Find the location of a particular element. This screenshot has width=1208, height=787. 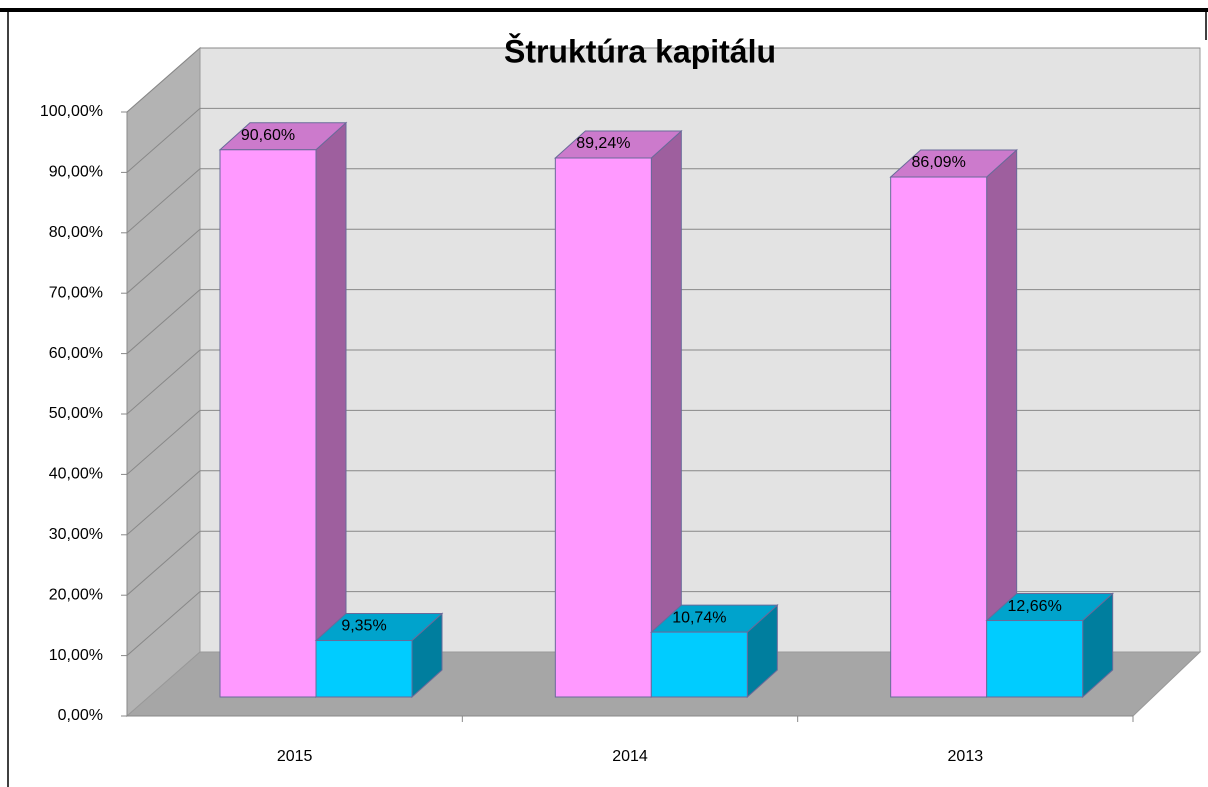

data-label: 10,74% is located at coordinates (699, 617).